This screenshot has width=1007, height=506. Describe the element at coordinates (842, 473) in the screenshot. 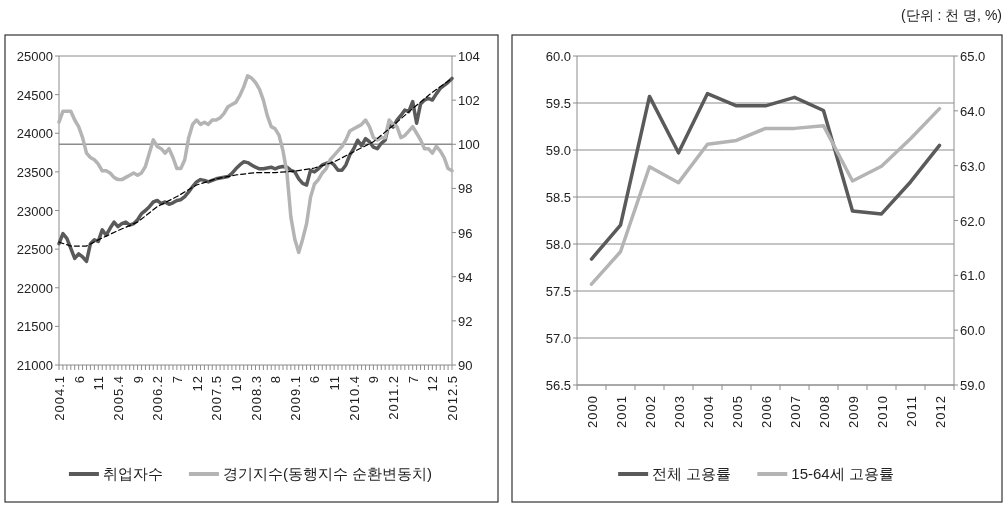

I see `legend-label: 15-64세 고용률` at that location.